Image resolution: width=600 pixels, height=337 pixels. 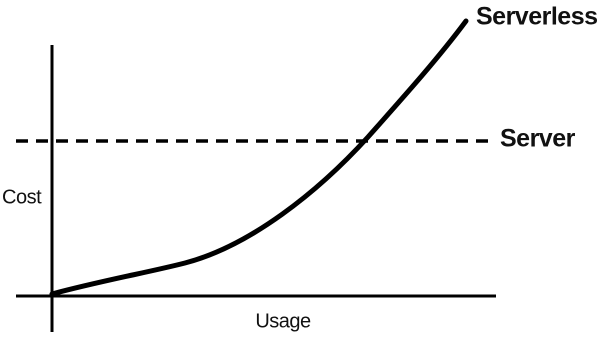 I want to click on server-label: Server, so click(x=538, y=139).